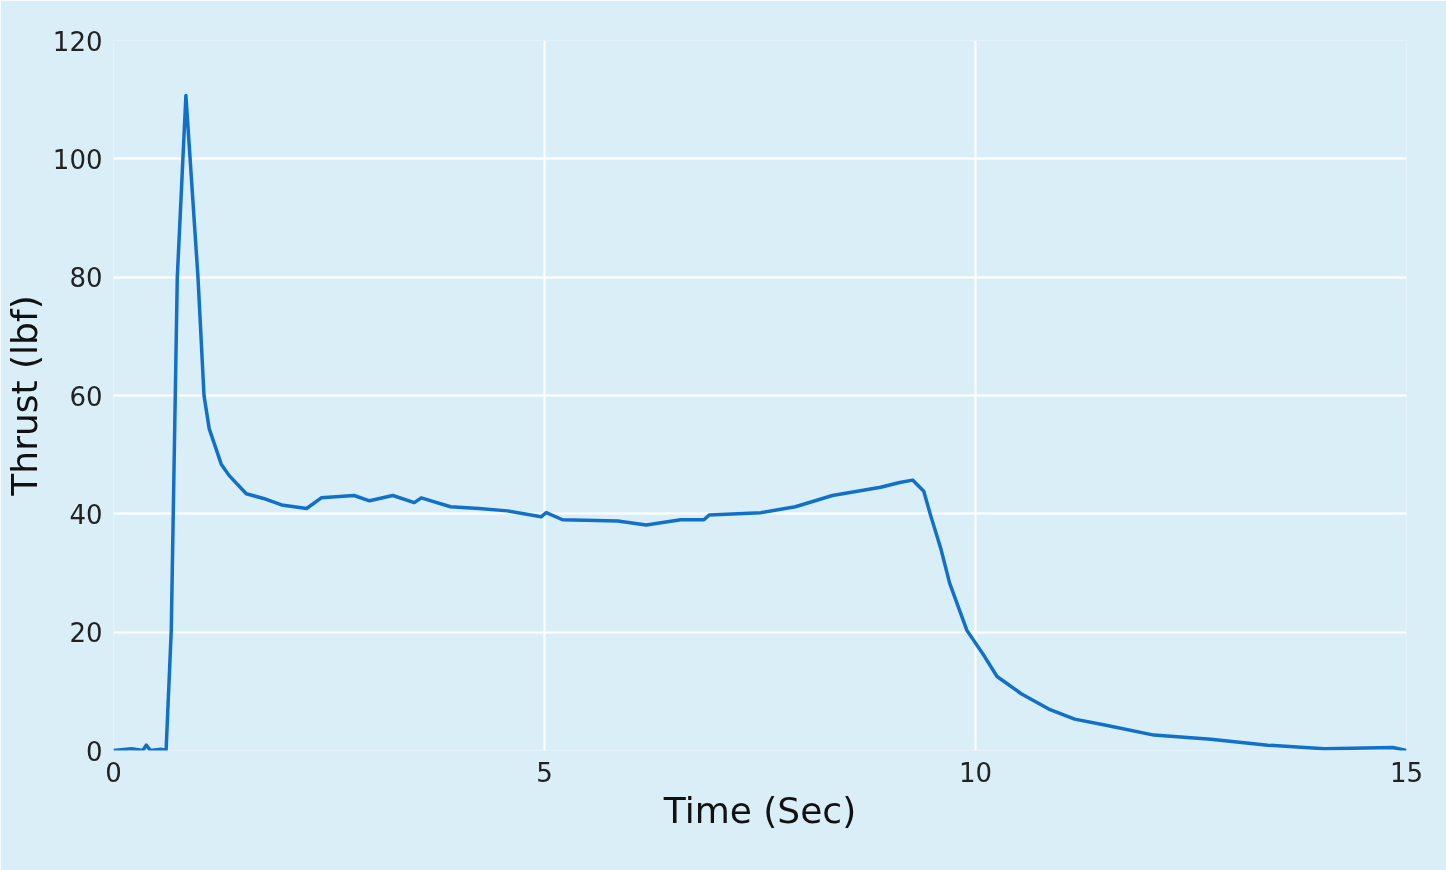 The height and width of the screenshot is (870, 1446). What do you see at coordinates (86, 514) in the screenshot?
I see `y-tick-label: 40` at bounding box center [86, 514].